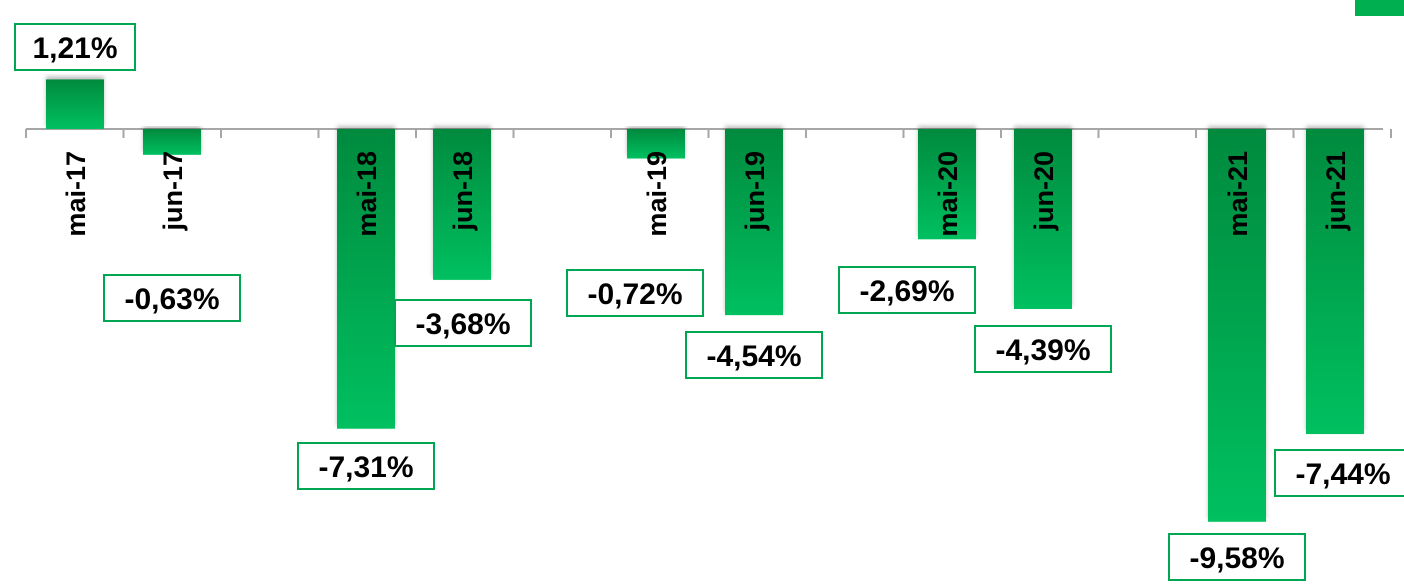 The height and width of the screenshot is (585, 1404). I want to click on data-label: 1,21%, so click(74, 48).